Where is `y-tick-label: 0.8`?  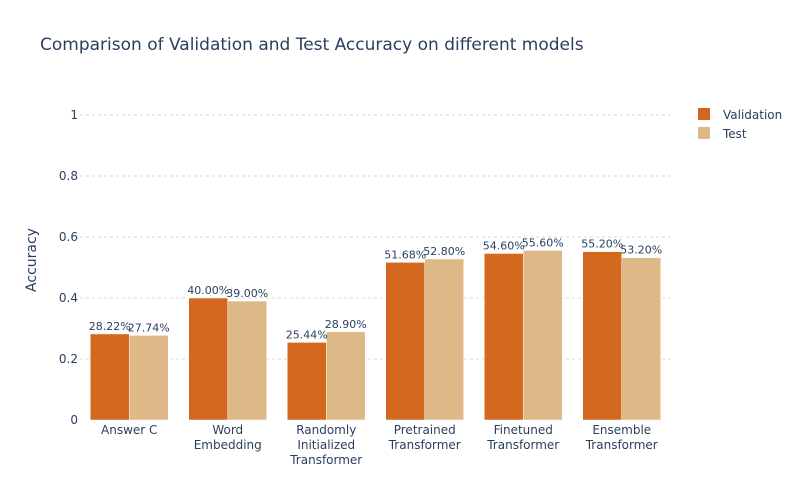 y-tick-label: 0.8 is located at coordinates (68, 176).